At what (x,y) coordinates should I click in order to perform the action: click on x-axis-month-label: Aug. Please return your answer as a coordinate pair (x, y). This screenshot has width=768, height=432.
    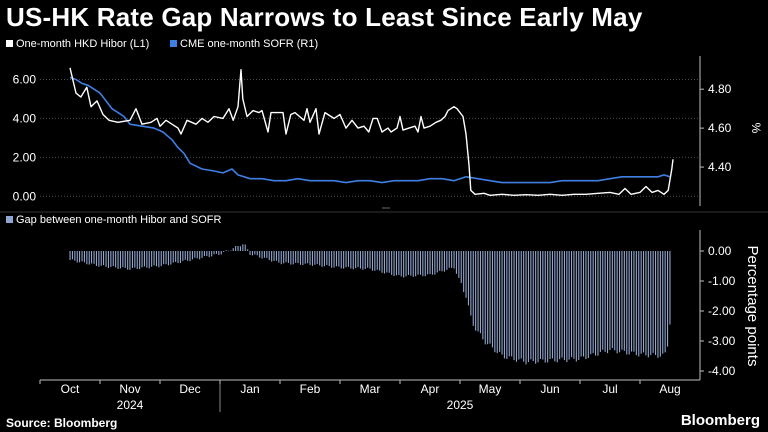
    Looking at the image, I should click on (669, 389).